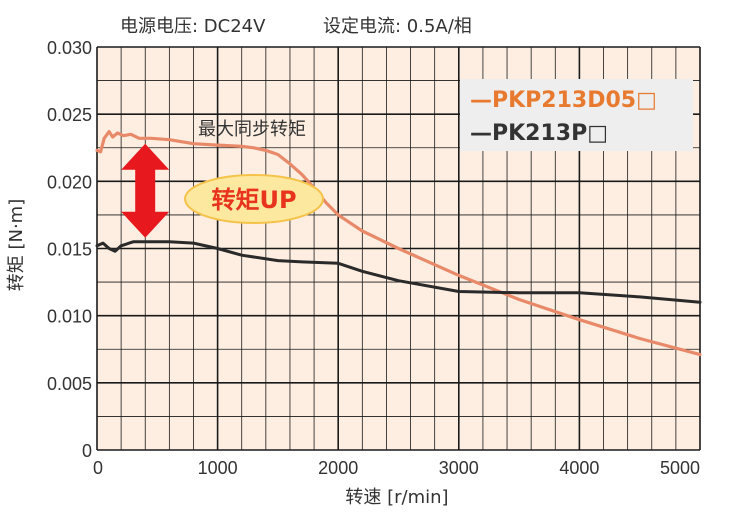 Image resolution: width=730 pixels, height=516 pixels. What do you see at coordinates (579, 468) in the screenshot?
I see `x-tick-label: 4000` at bounding box center [579, 468].